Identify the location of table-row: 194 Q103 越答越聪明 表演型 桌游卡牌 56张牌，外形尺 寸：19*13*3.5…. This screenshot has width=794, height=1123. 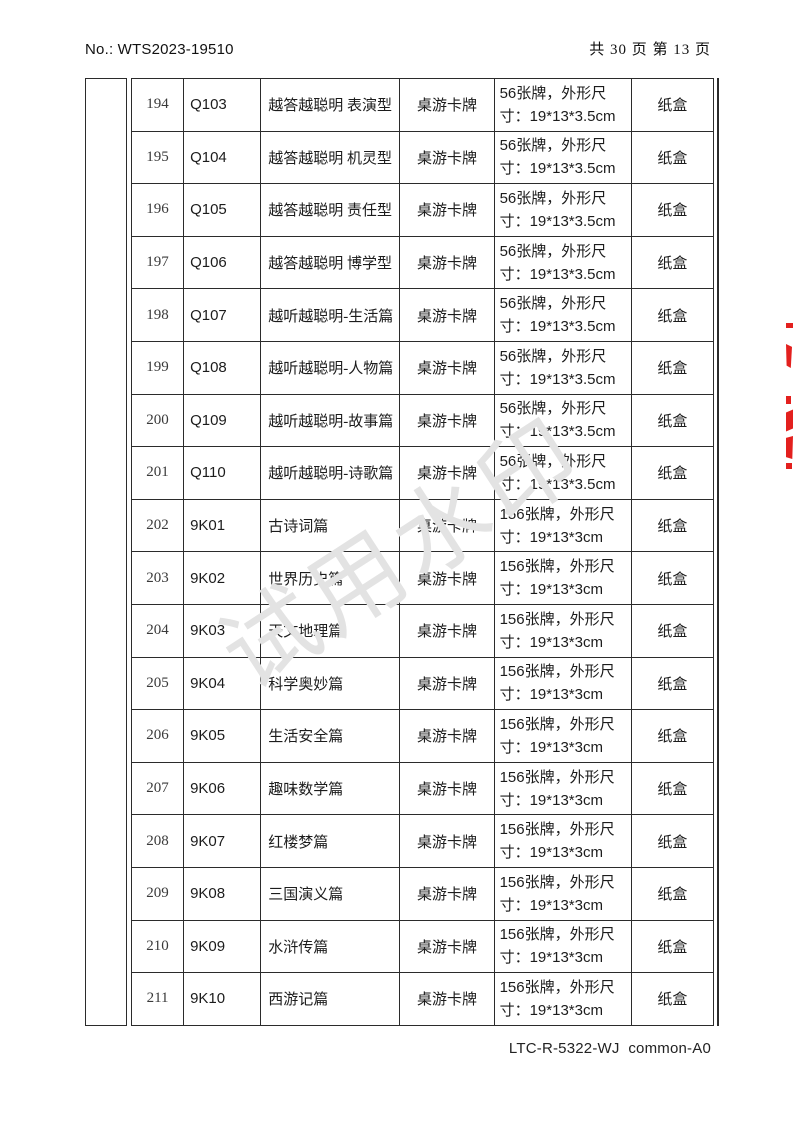
(422, 105).